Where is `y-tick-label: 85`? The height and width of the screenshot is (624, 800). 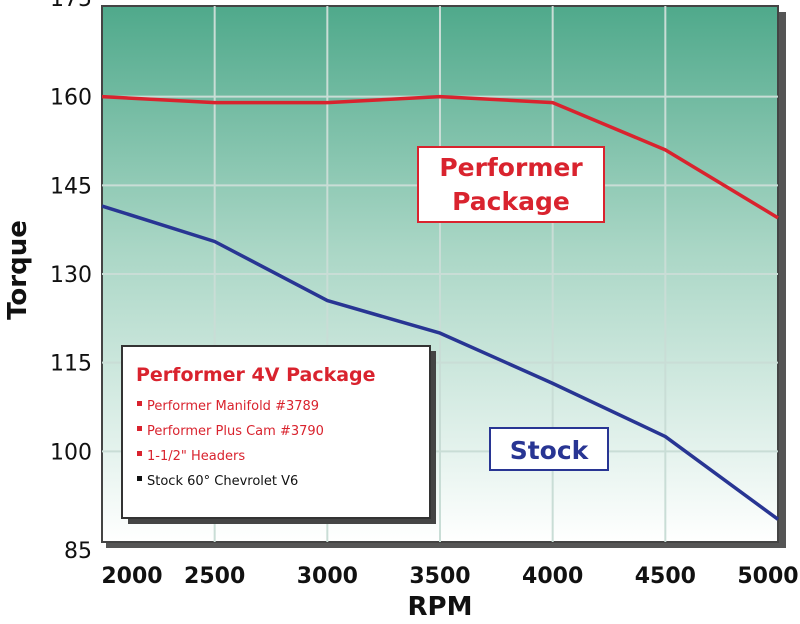 y-tick-label: 85 is located at coordinates (78, 551).